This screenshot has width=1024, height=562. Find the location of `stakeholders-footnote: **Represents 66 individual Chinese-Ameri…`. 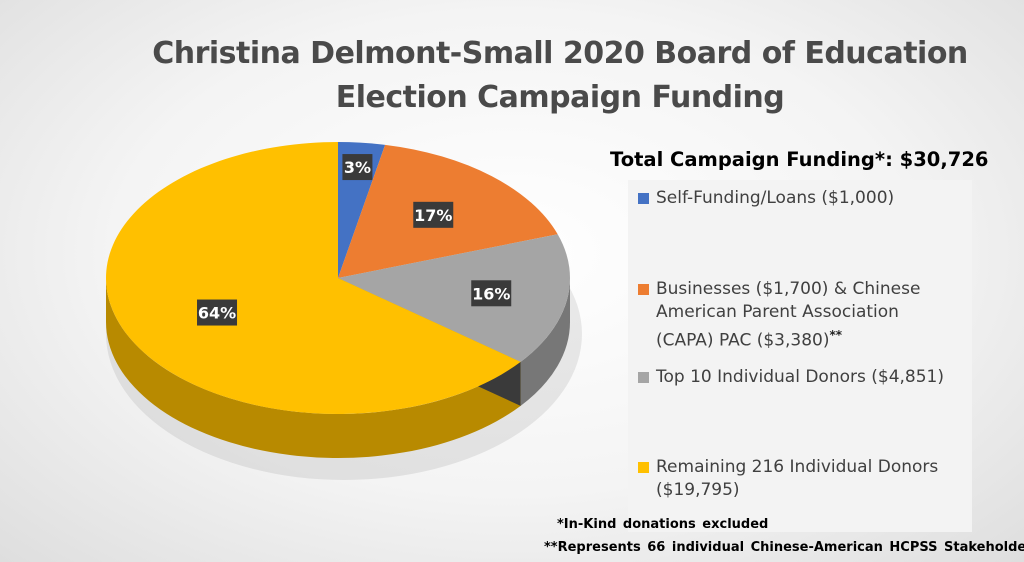

stakeholders-footnote: **Represents 66 individual Chinese-Ameri… is located at coordinates (784, 547).